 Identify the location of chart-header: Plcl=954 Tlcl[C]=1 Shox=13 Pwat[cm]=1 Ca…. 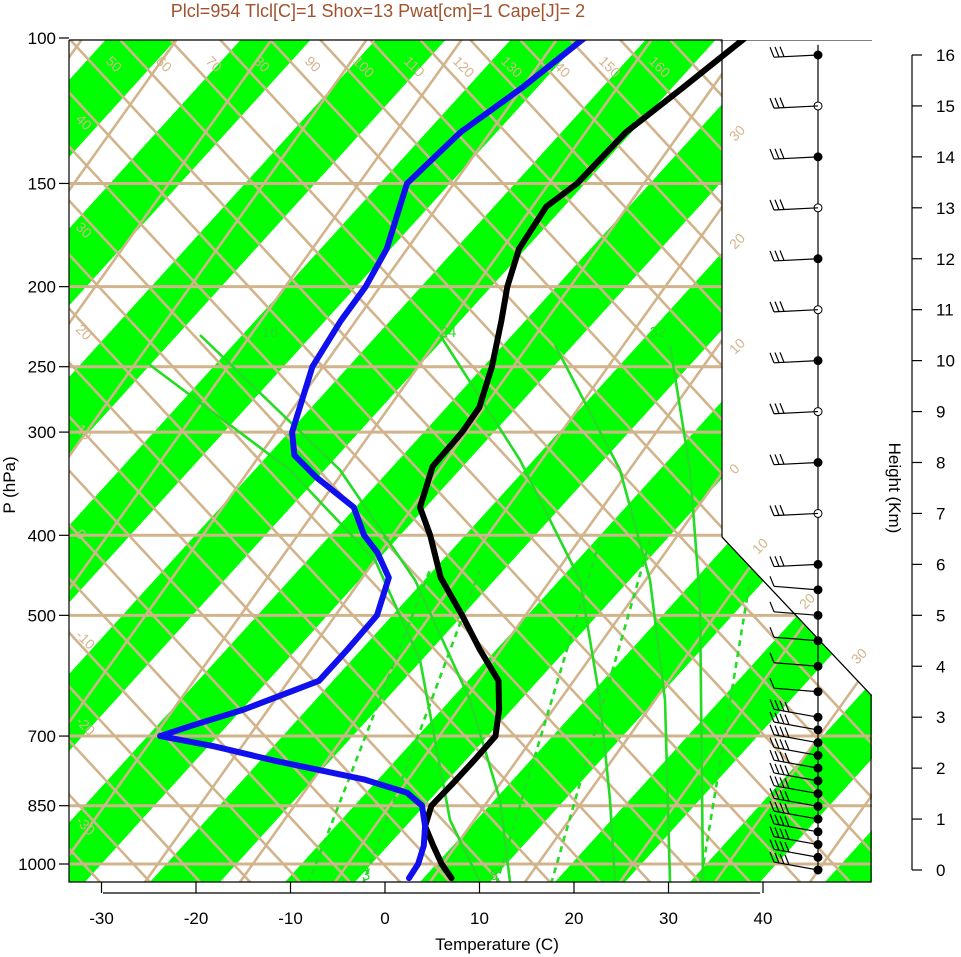
(378, 11).